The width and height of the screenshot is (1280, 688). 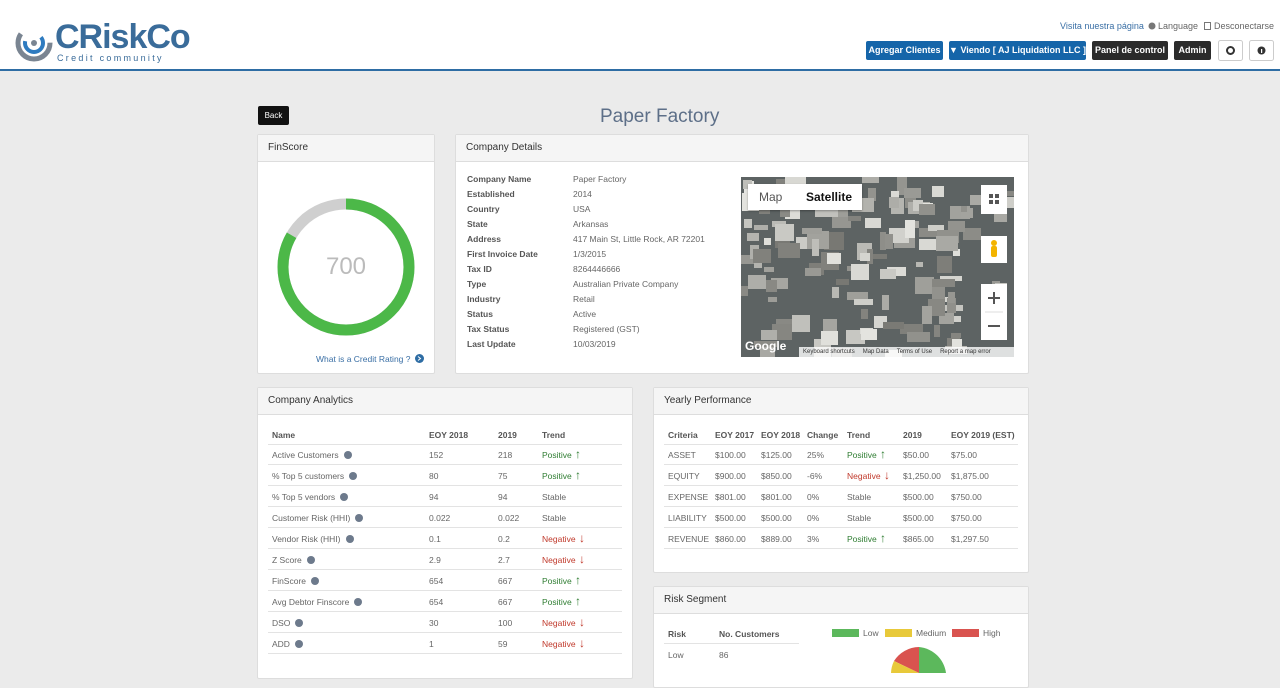 I want to click on cell: EXPENSE, so click(x=688, y=497).